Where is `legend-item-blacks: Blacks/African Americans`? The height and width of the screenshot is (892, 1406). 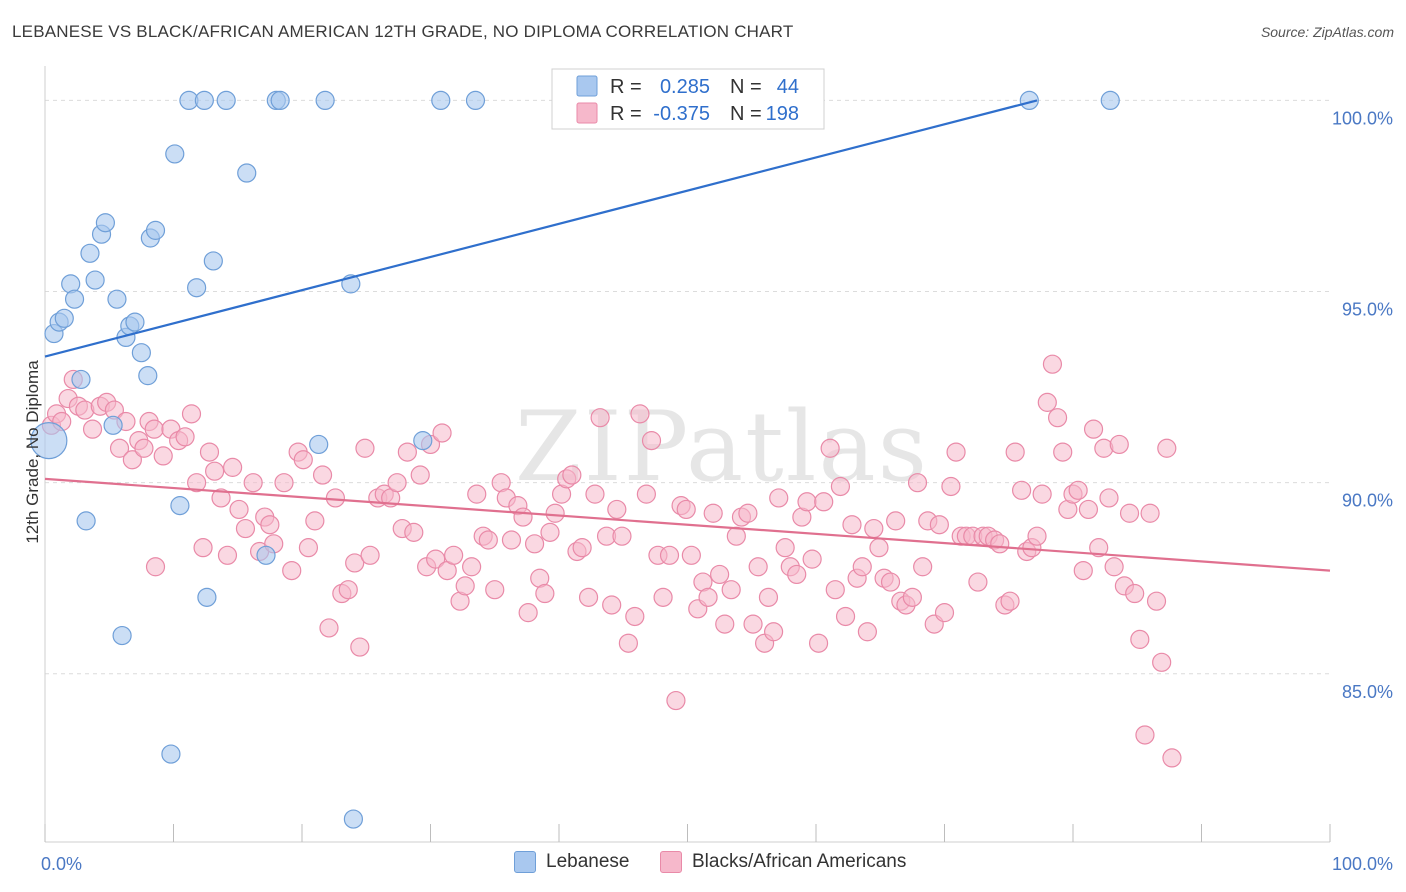
legend-item-blacks: Blacks/African Americans is located at coordinates (783, 862).